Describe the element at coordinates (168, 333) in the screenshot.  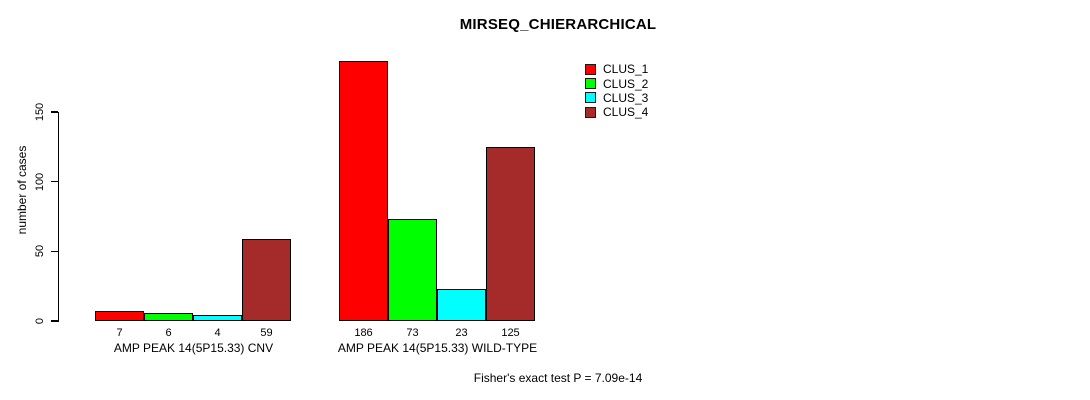
I see `bar-value-label: 6` at that location.